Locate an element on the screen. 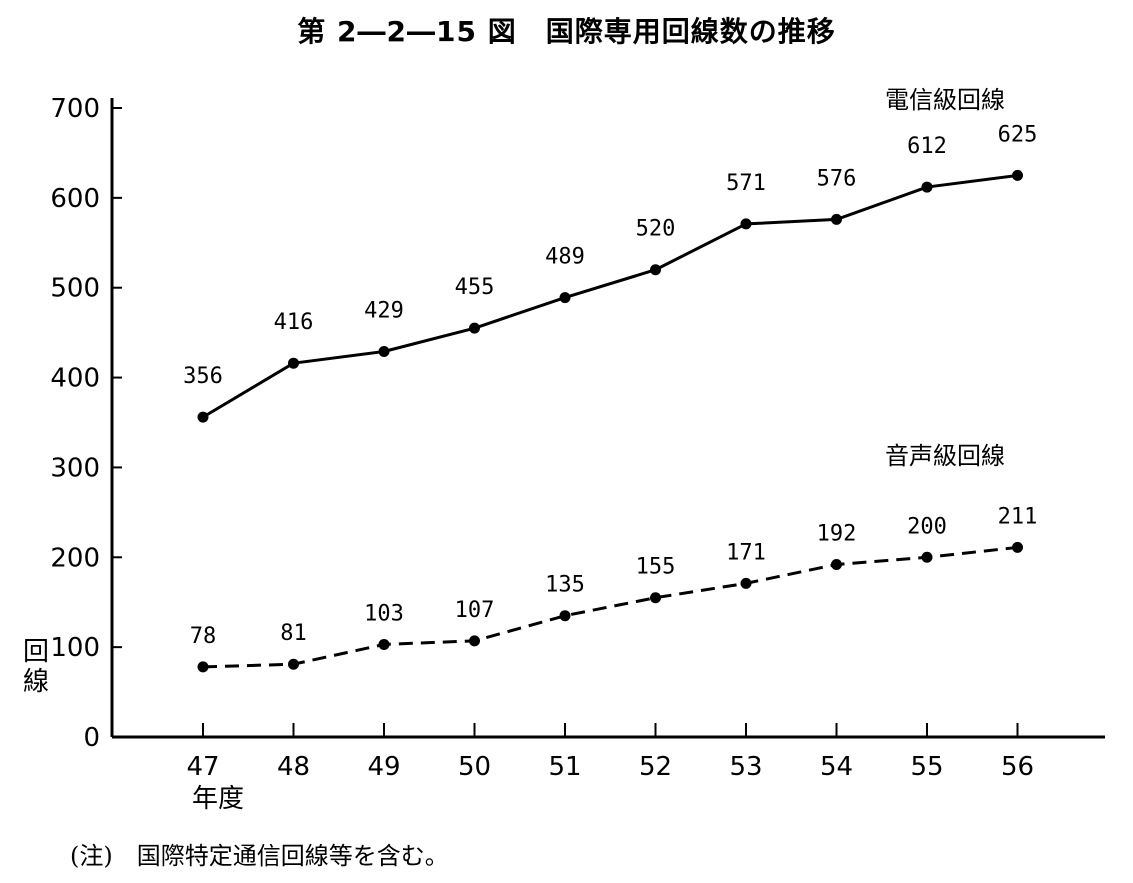 Image resolution: width=1133 pixels, height=883 pixels. data-label: 625 is located at coordinates (1018, 134).